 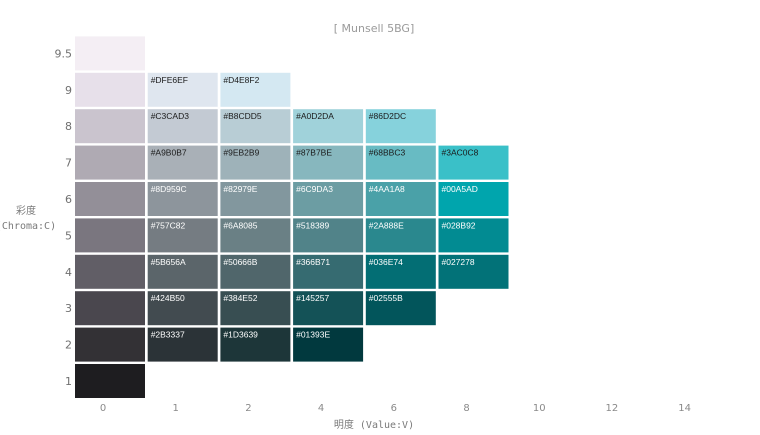 I want to click on chart-title: [ Munsell 5BG], so click(x=374, y=28).